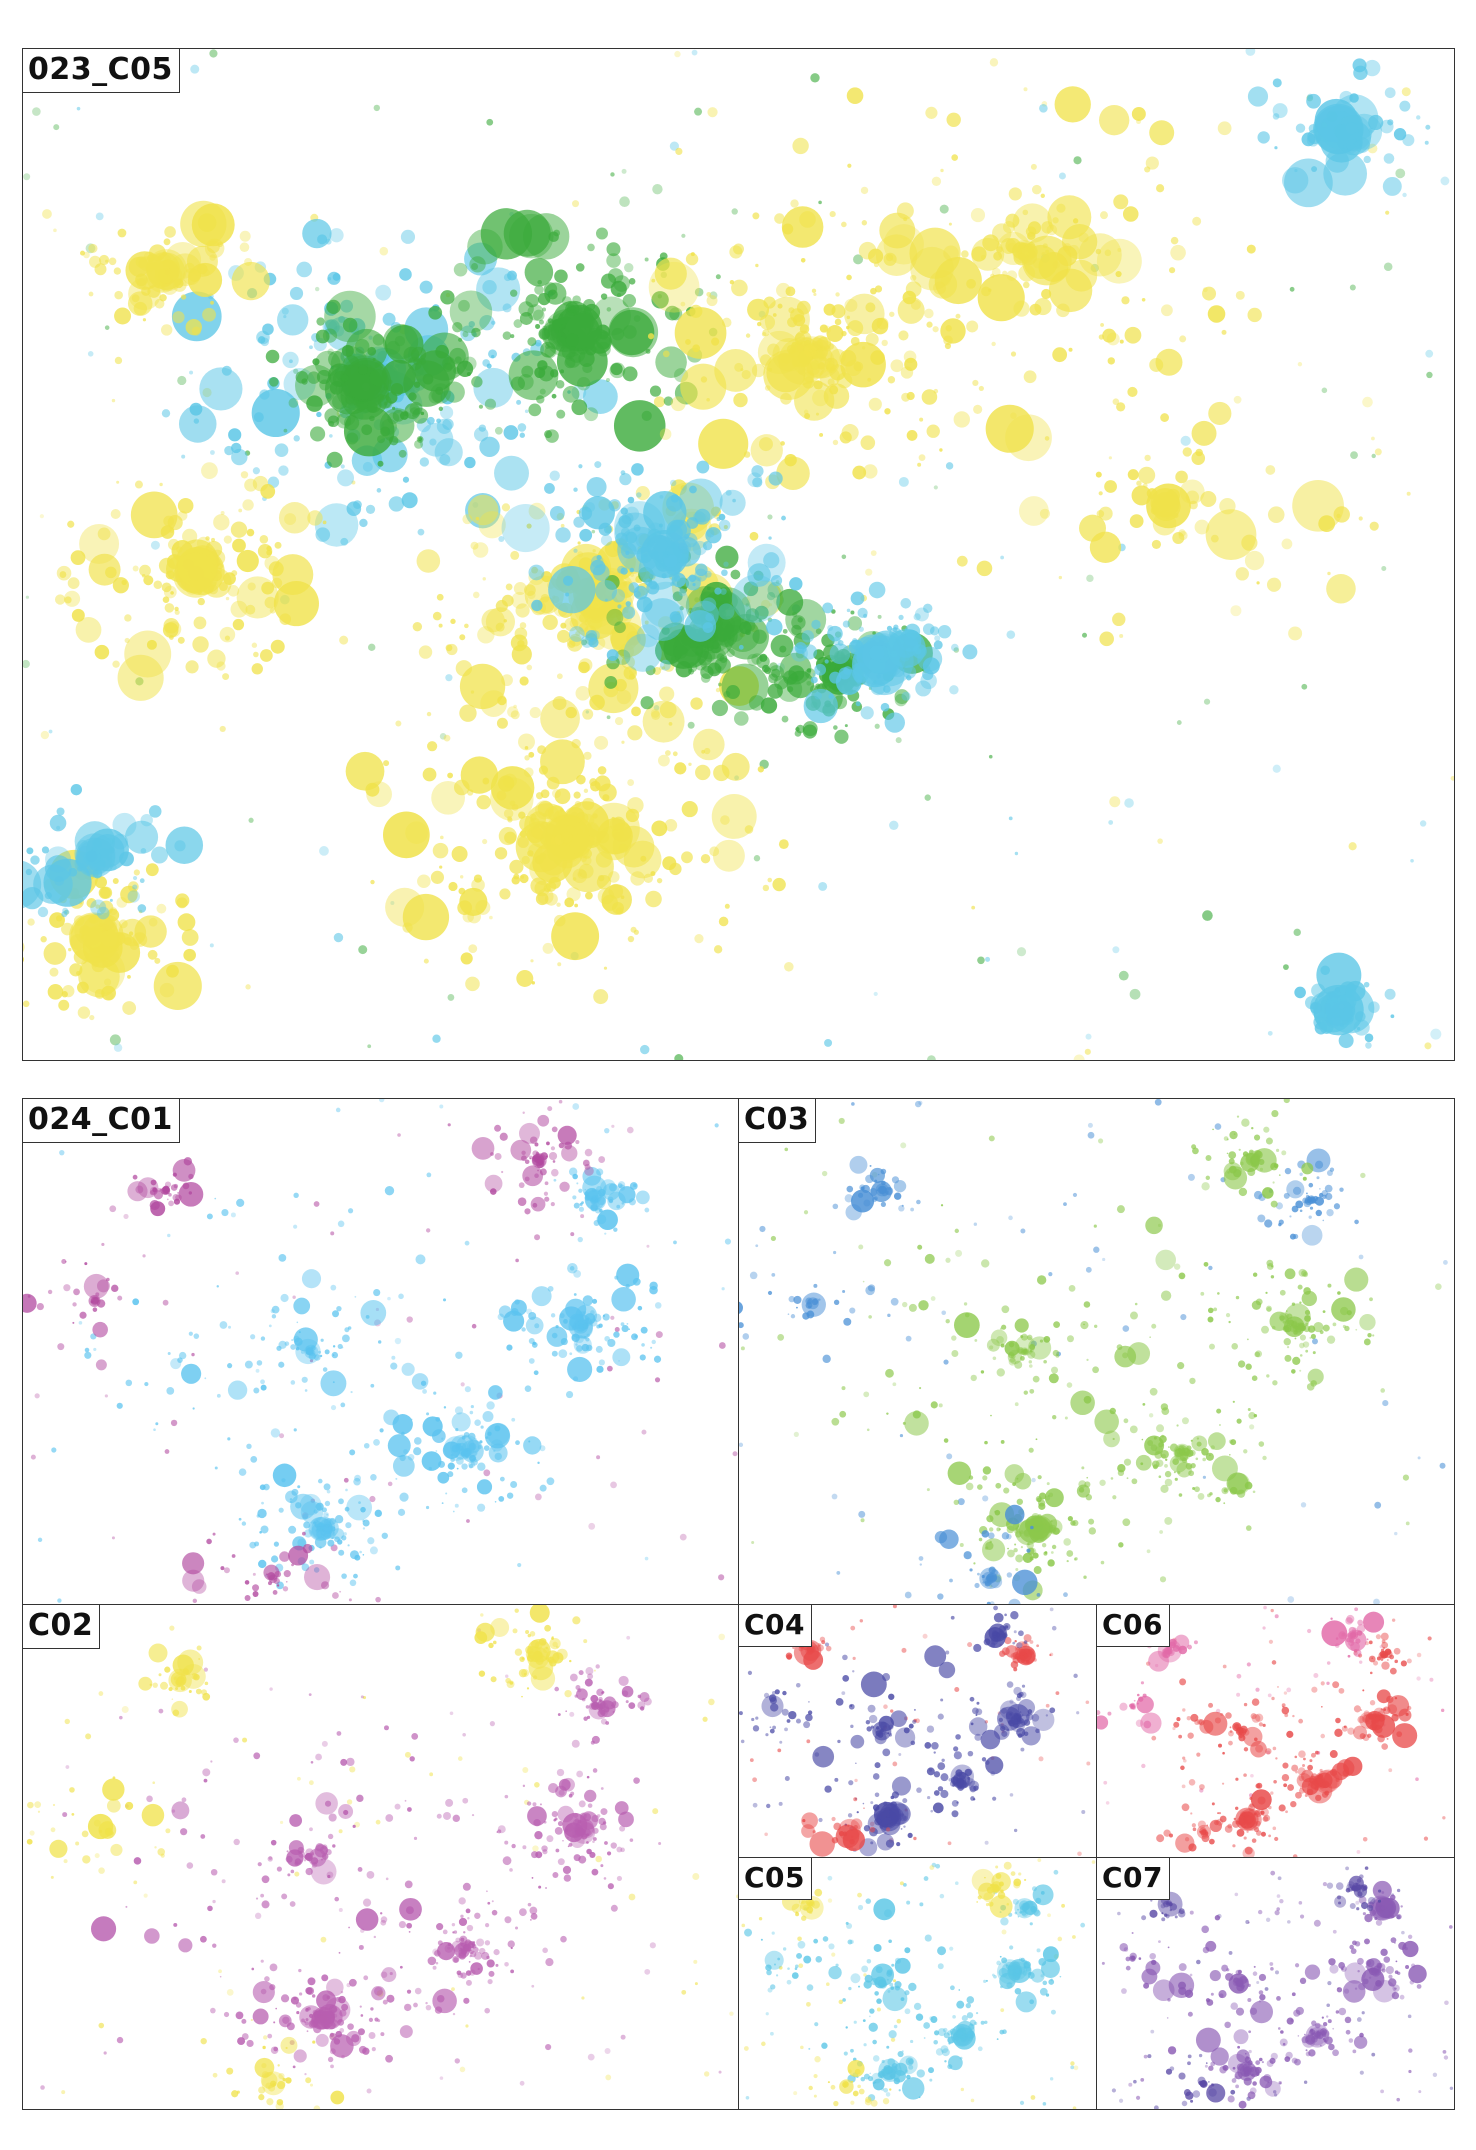  Describe the element at coordinates (1271, 1731) in the screenshot. I see `spatter-pattern-c06` at that location.